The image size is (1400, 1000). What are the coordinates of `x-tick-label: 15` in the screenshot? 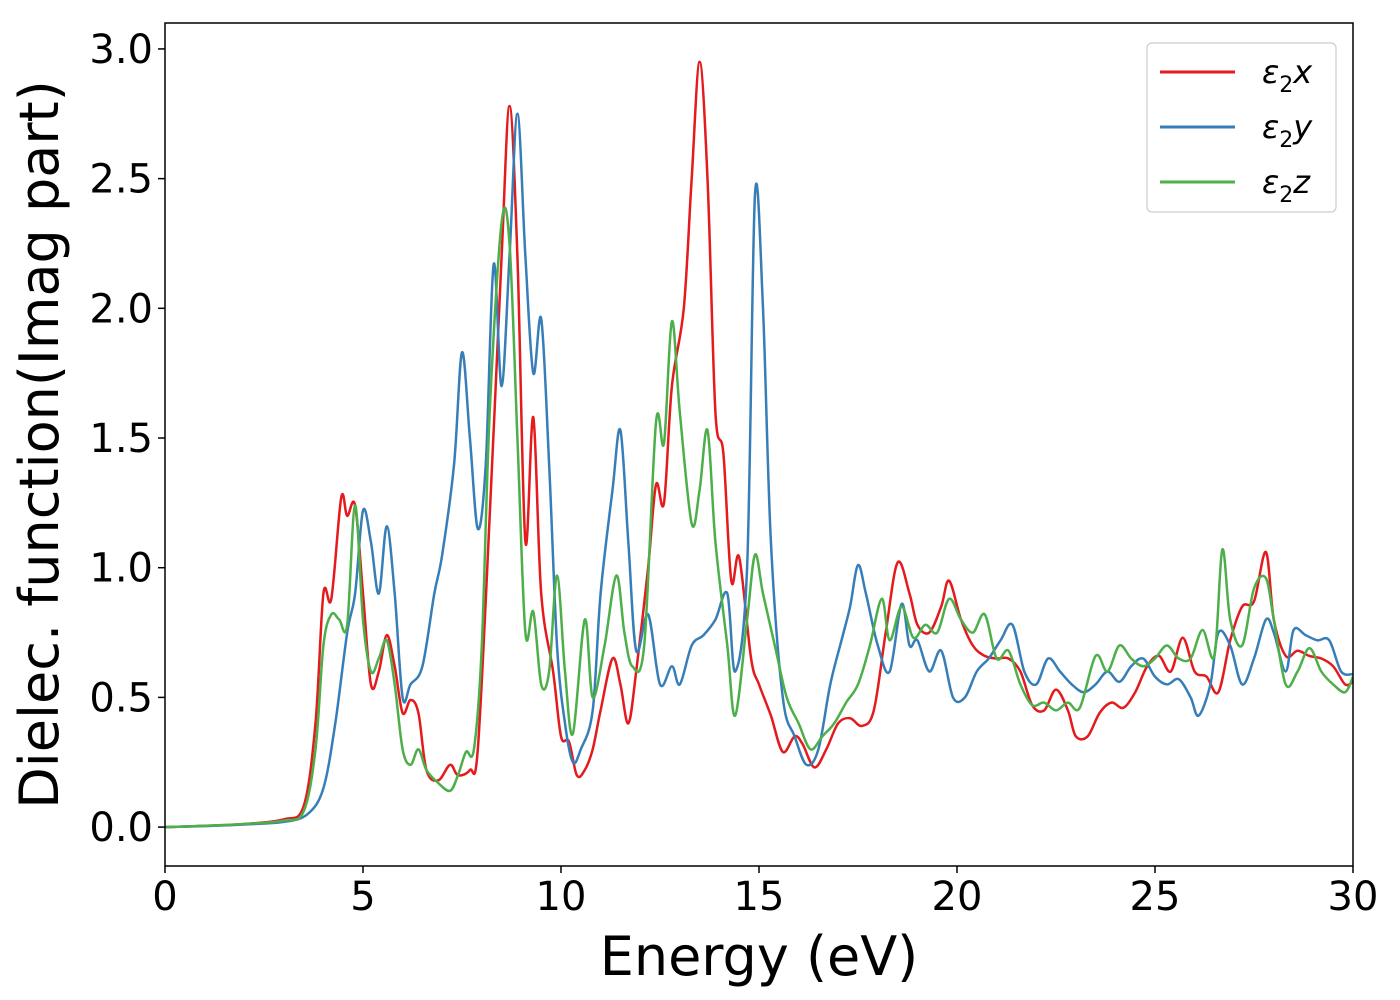 It's located at (759, 897).